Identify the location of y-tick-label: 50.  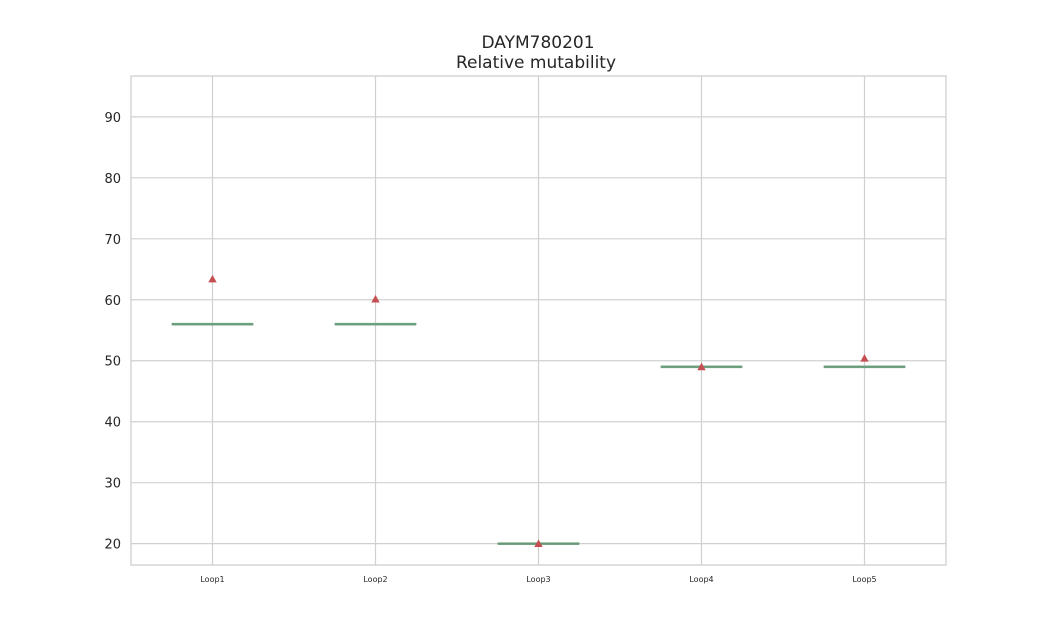
(112, 362).